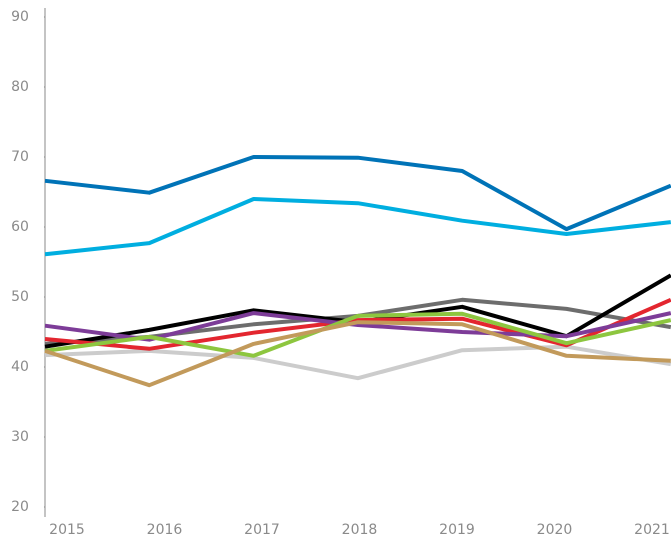 The image size is (671, 542). Describe the element at coordinates (555, 530) in the screenshot. I see `x-tick-label: 2020` at that location.